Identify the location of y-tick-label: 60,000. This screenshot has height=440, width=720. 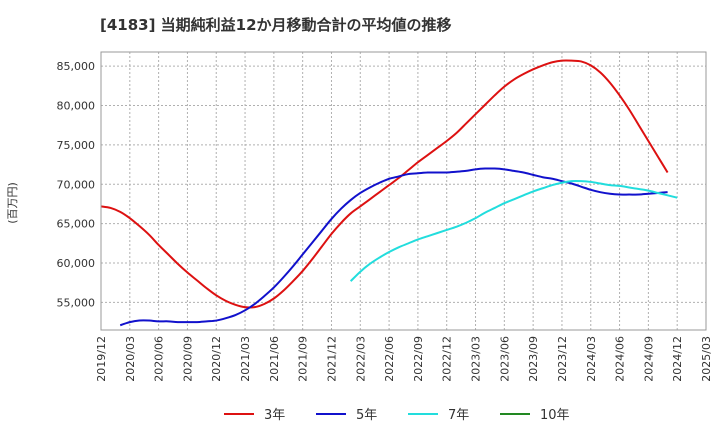
(76, 263).